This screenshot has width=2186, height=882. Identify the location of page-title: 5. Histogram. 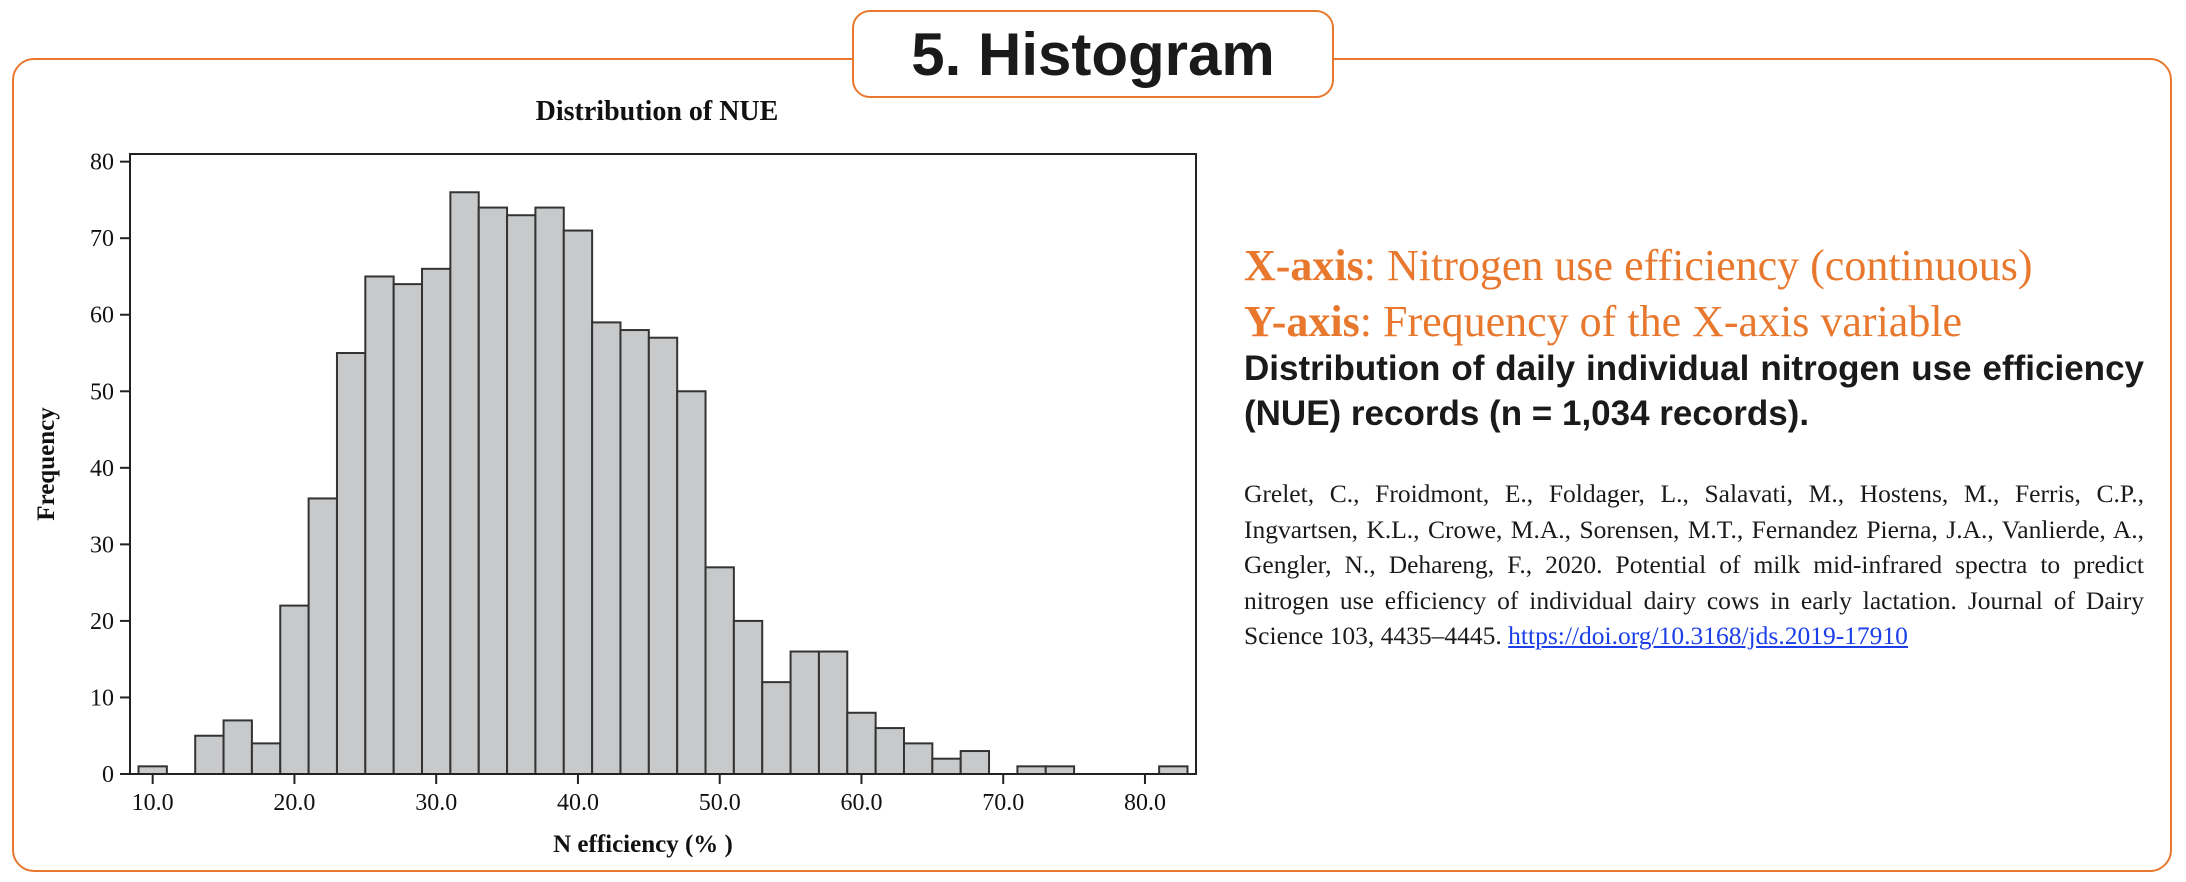
(1093, 54).